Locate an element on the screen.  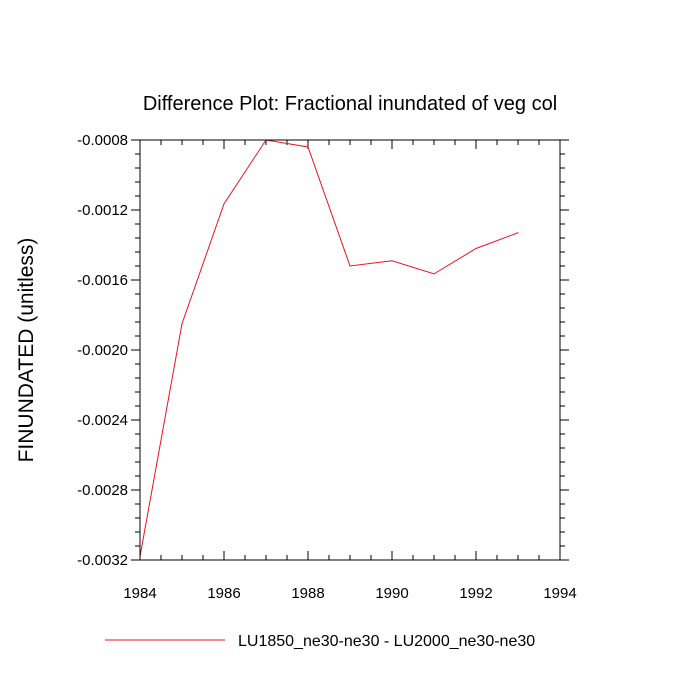
y-tick-label: -0.0008 is located at coordinates (102, 140).